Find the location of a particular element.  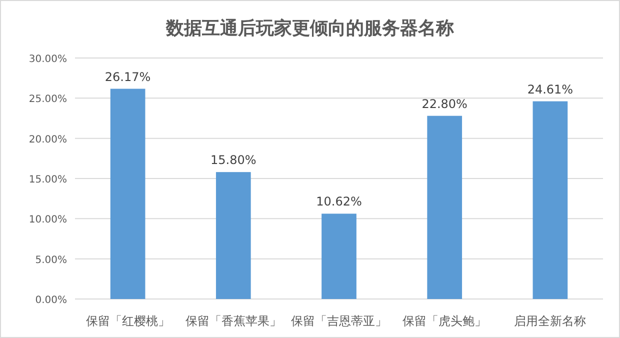

x-tick-label: 保留「吉恩蒂亚」 is located at coordinates (339, 321).